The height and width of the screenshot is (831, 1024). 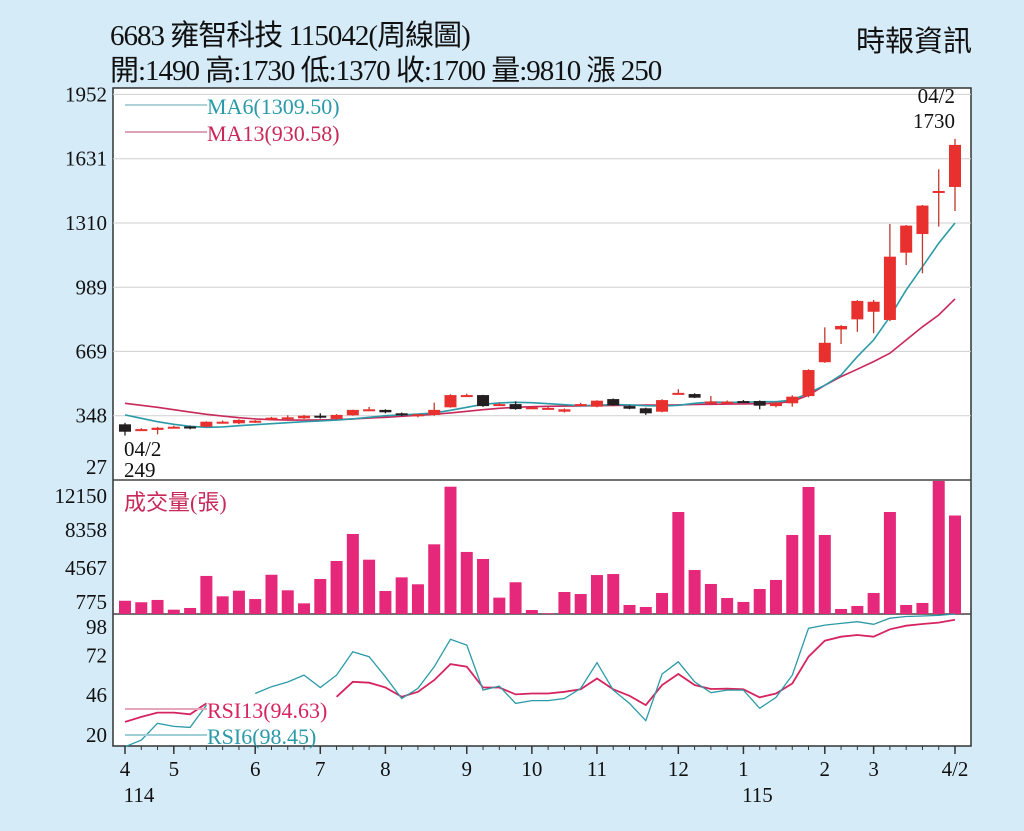 What do you see at coordinates (92, 416) in the screenshot?
I see `price-tick-label: 348` at bounding box center [92, 416].